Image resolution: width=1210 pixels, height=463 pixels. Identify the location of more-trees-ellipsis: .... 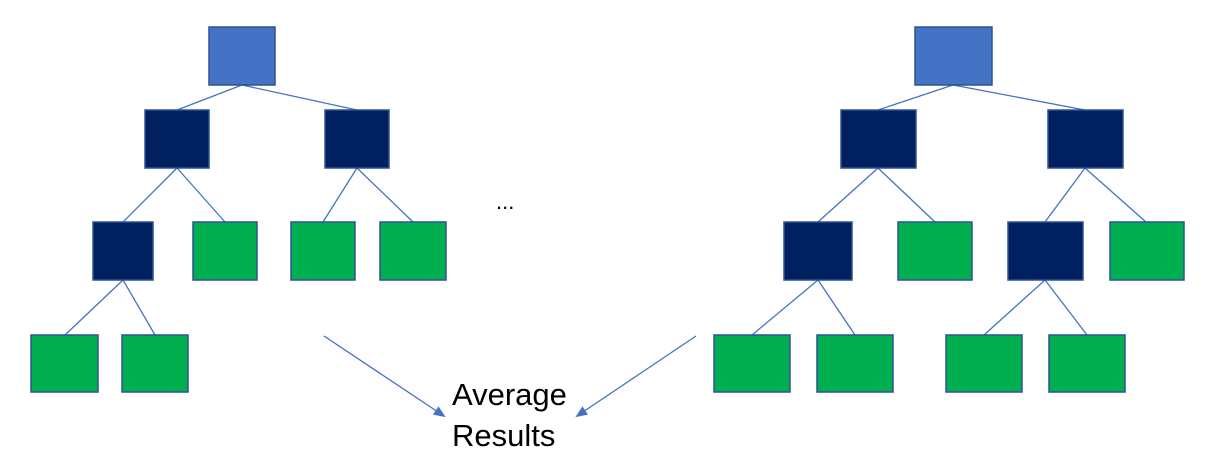
(505, 201).